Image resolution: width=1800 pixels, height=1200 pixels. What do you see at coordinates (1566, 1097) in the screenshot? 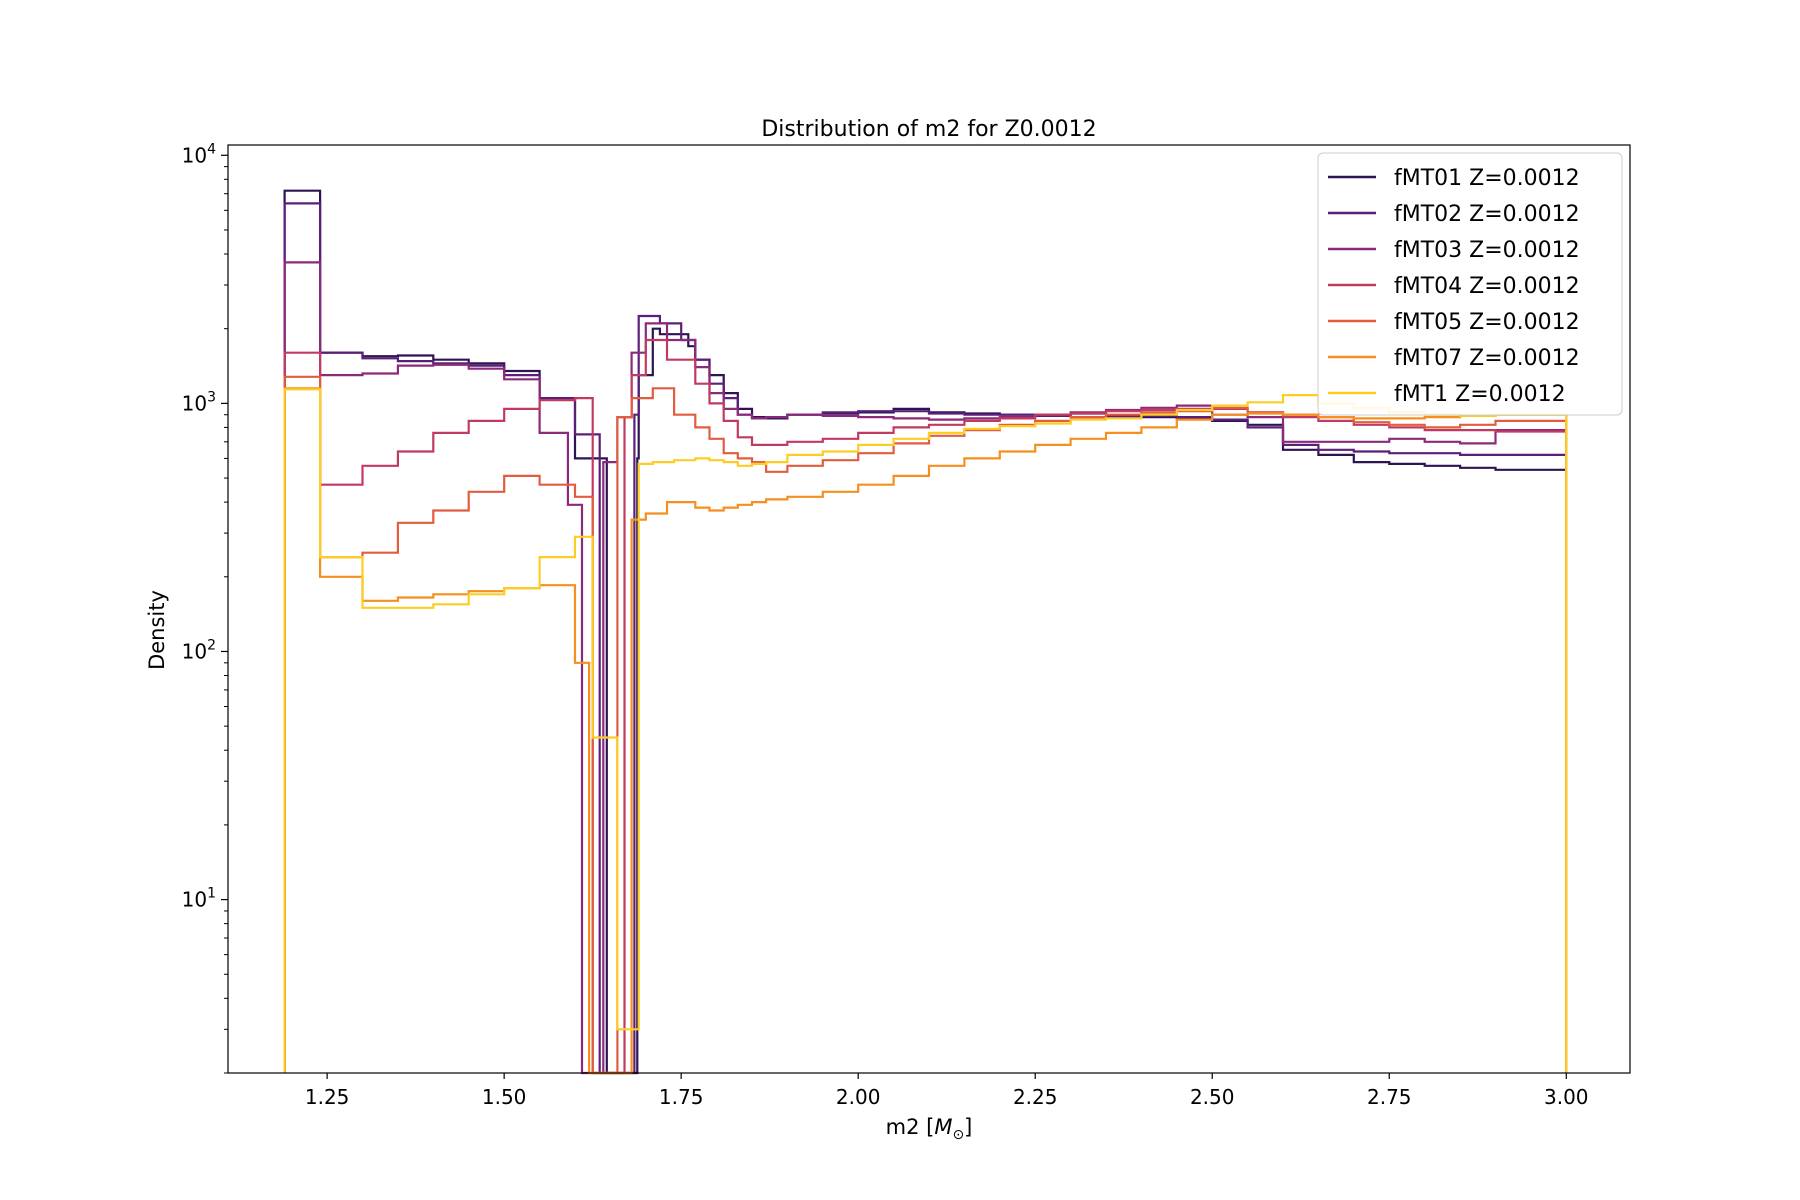
I see `x-tick-label: 3.00` at bounding box center [1566, 1097].